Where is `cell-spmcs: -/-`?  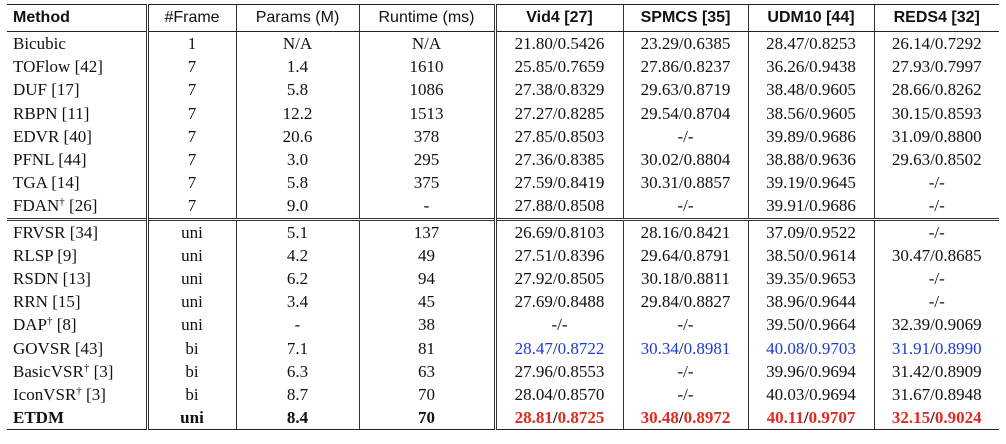
cell-spmcs: -/- is located at coordinates (686, 136).